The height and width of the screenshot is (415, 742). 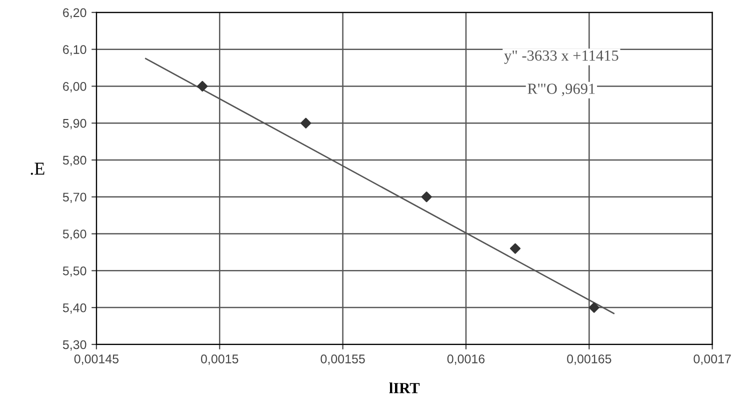 I want to click on y-tick-label: 6,10, so click(x=74, y=50).